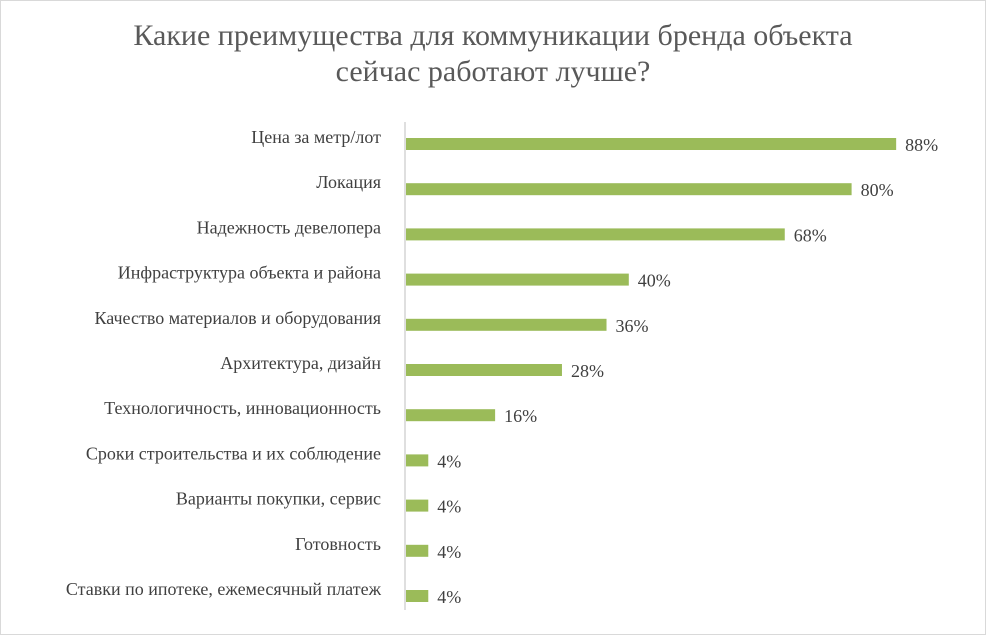 The image size is (986, 635). I want to click on category-label: Технологичность, инновационность, so click(242, 408).